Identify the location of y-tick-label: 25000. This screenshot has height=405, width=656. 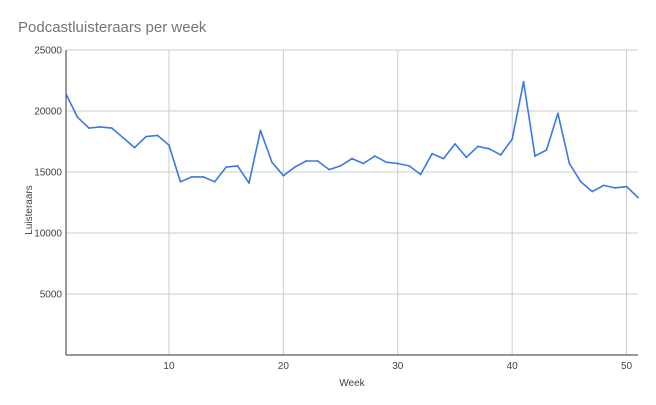
(48, 51).